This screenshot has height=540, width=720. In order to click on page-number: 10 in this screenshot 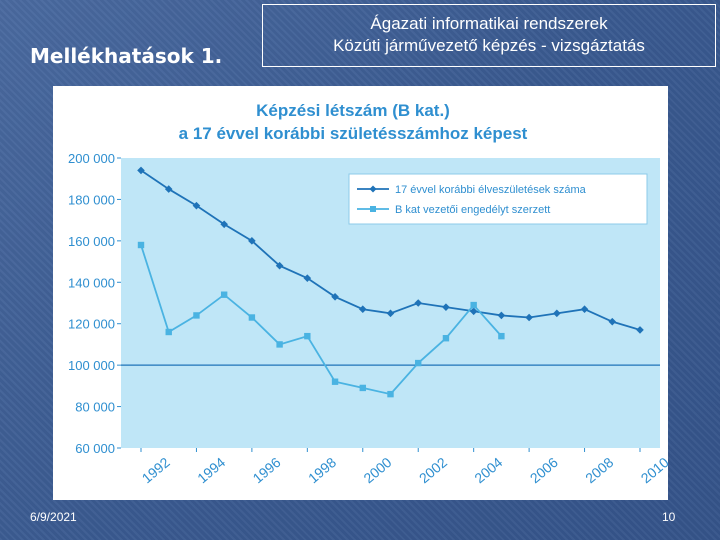, I will do `click(669, 517)`.